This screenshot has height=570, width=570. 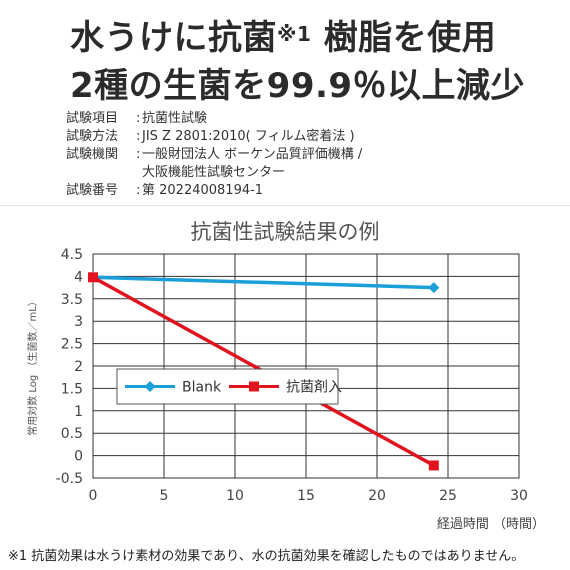 I want to click on y-tick-label: 4.5, so click(x=72, y=255).